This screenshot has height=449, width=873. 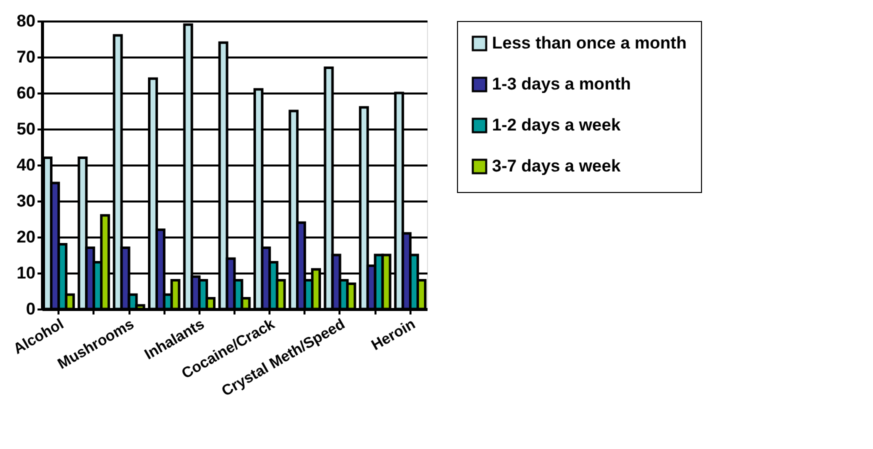 I want to click on y-tick-label: 0, so click(x=31, y=309).